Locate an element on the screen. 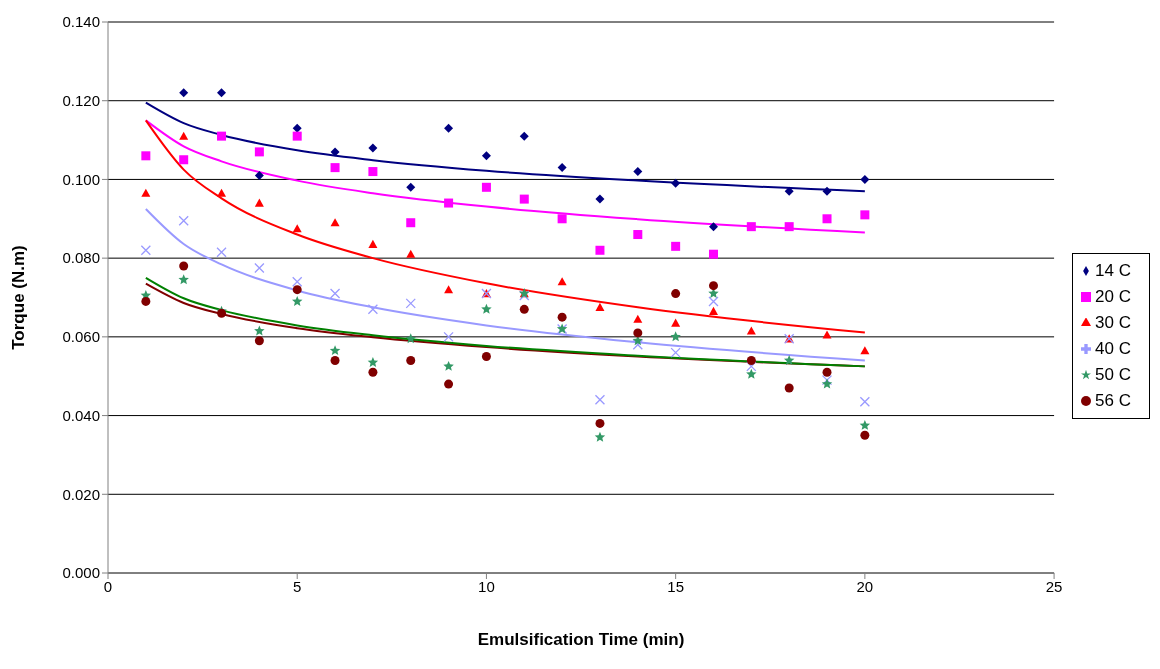 This screenshot has width=1160, height=669. x-tick-label: 5 is located at coordinates (297, 586).